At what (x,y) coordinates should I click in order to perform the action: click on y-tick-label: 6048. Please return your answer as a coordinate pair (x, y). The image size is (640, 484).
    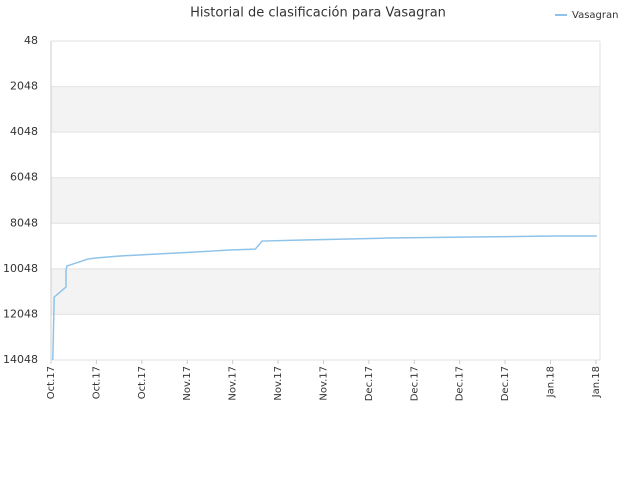
    Looking at the image, I should click on (24, 177).